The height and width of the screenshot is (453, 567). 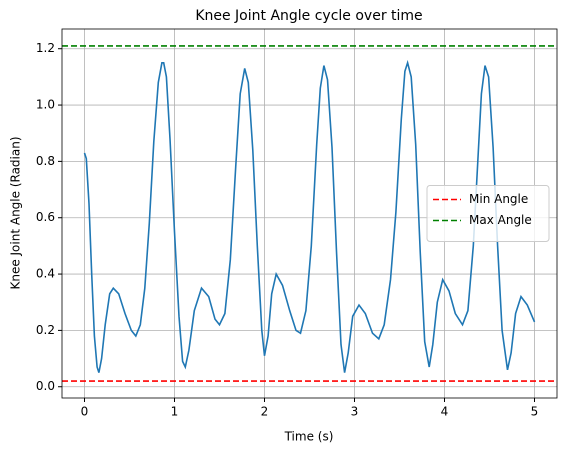 I want to click on x-tick-label: 0, so click(x=85, y=412).